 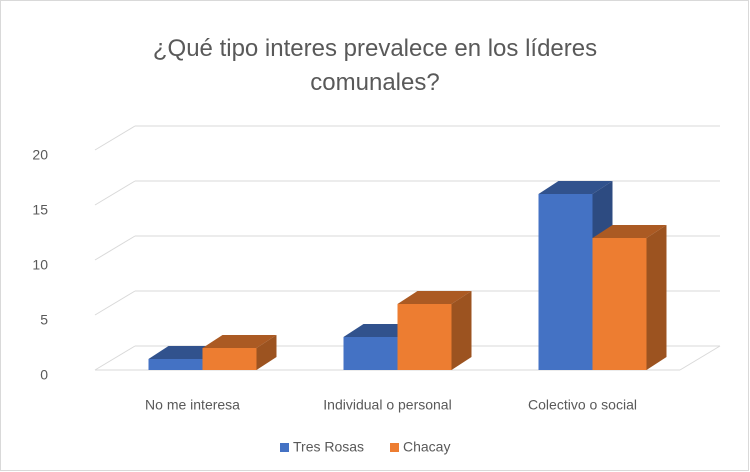 What do you see at coordinates (387, 405) in the screenshot?
I see `x-tick-label: Individual o personal` at bounding box center [387, 405].